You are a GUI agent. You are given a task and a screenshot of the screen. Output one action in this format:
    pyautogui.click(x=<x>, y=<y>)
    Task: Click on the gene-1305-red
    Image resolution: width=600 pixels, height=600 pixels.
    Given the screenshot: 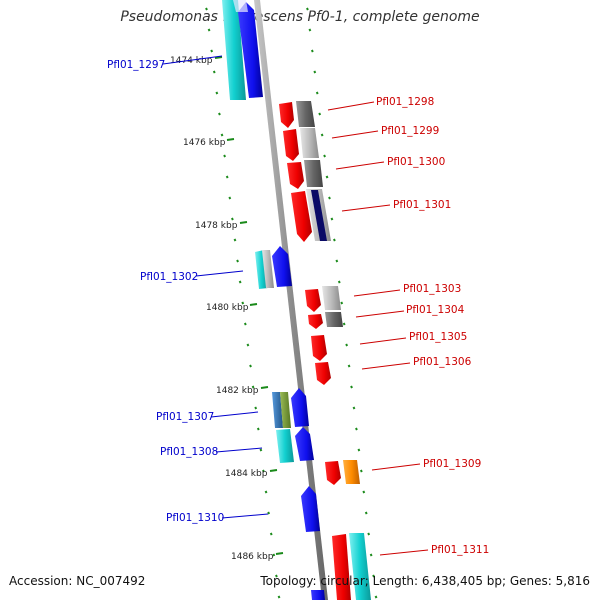 What is the action you would take?
    pyautogui.click(x=319, y=348)
    